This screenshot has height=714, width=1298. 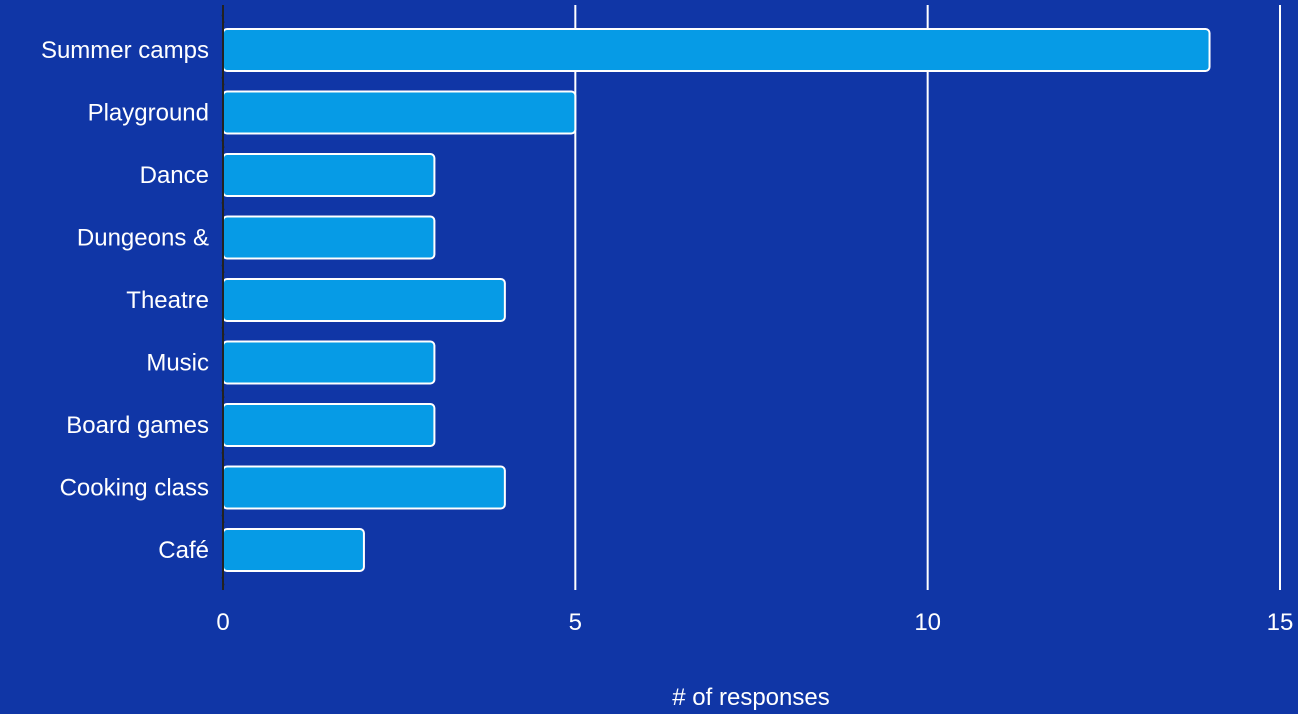 What do you see at coordinates (183, 550) in the screenshot?
I see `category-label-8: Café` at bounding box center [183, 550].